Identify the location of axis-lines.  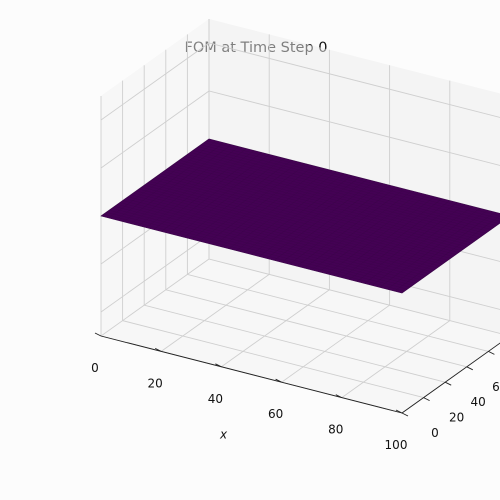
(300, 374).